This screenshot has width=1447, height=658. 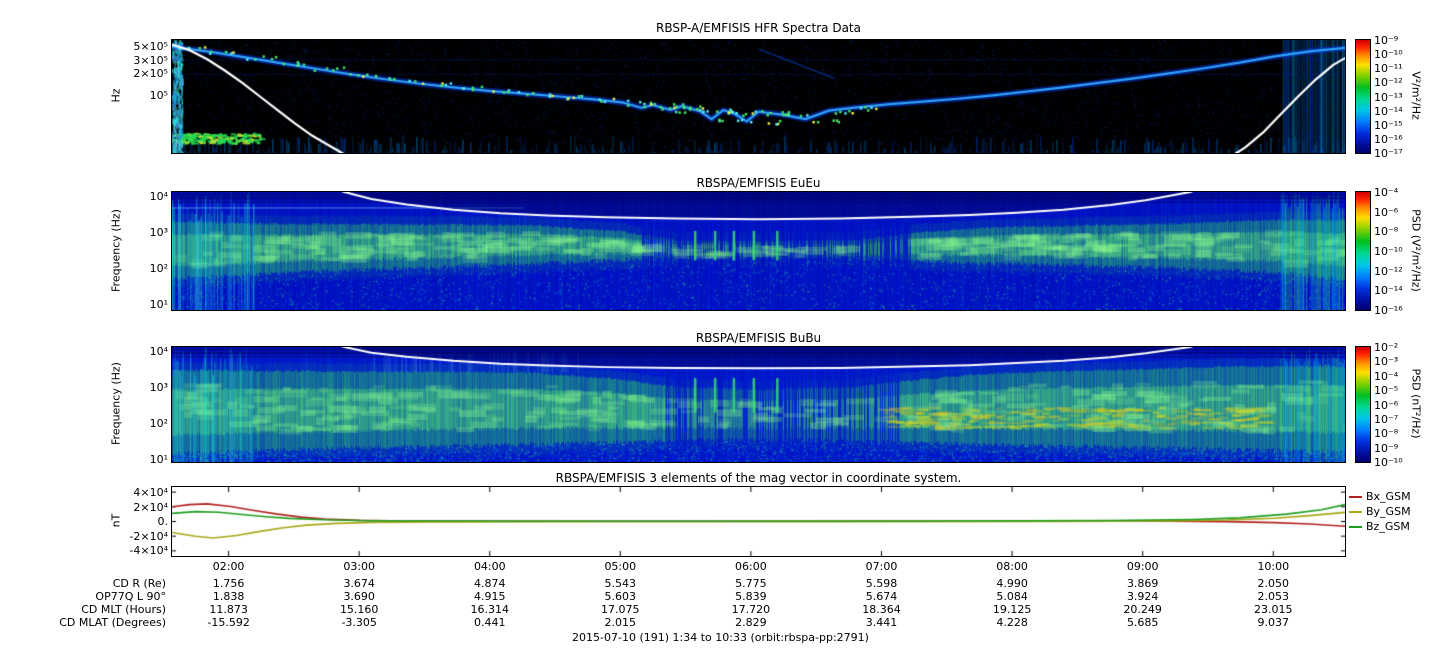 What do you see at coordinates (359, 609) in the screenshot?
I see `table-cell: 15.160` at bounding box center [359, 609].